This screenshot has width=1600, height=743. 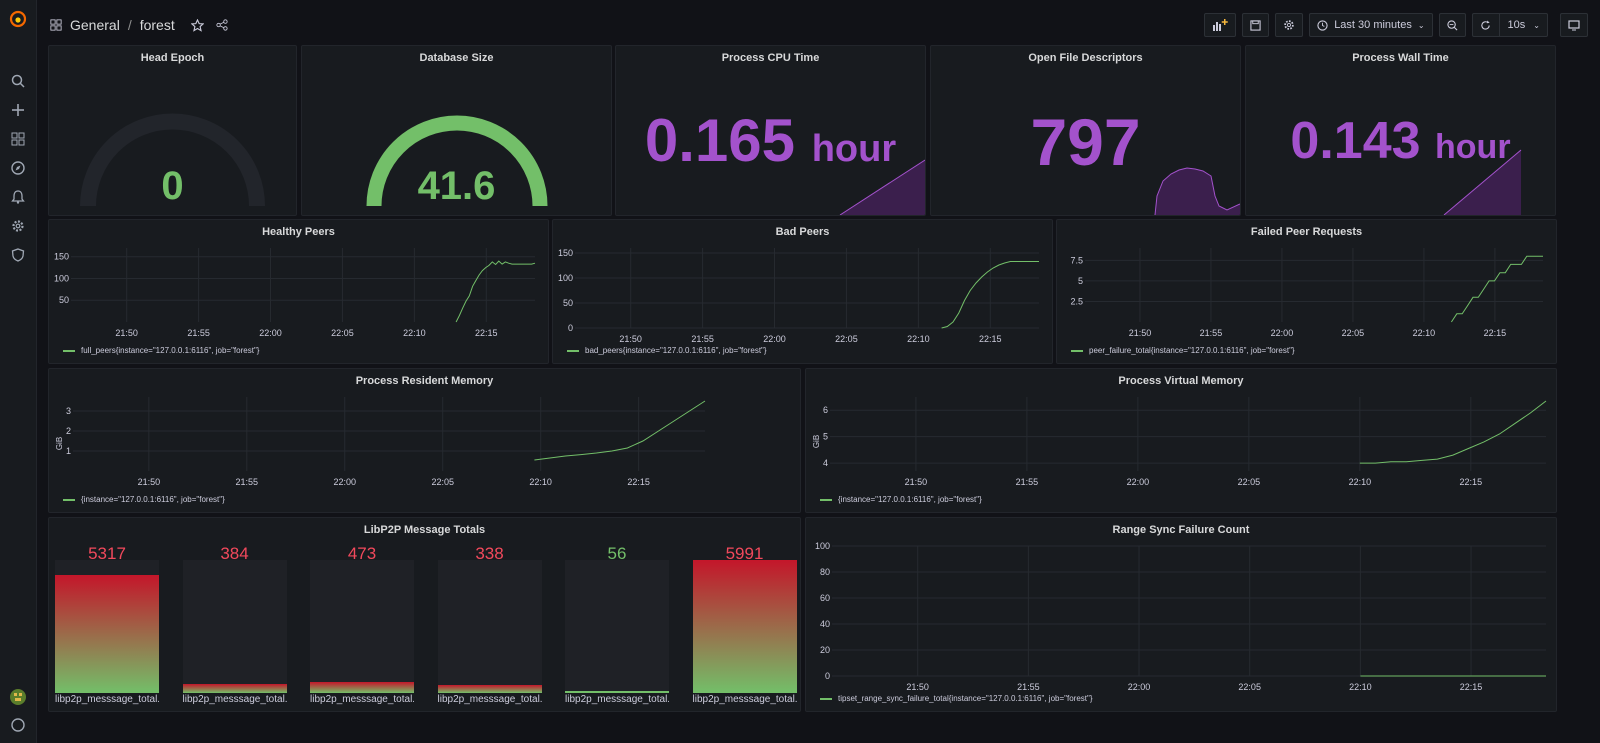 What do you see at coordinates (18, 139) in the screenshot?
I see `dashboards-icon` at bounding box center [18, 139].